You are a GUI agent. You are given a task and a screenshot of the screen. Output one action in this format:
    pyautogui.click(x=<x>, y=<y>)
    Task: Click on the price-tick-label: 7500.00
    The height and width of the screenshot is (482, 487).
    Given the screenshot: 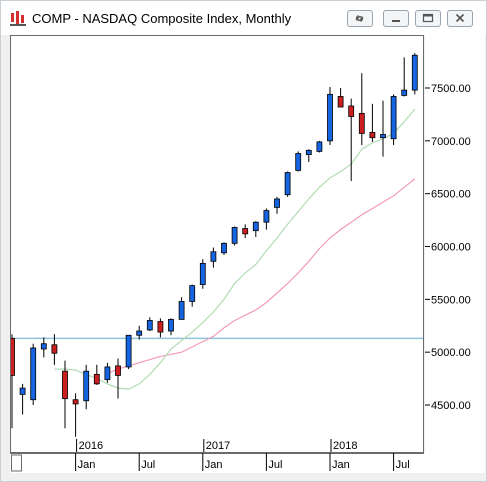 What is the action you would take?
    pyautogui.click(x=451, y=89)
    